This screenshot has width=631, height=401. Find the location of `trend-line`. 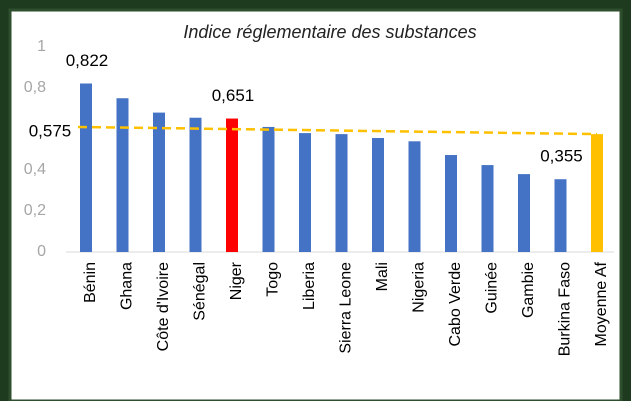

trend-line is located at coordinates (337, 130).